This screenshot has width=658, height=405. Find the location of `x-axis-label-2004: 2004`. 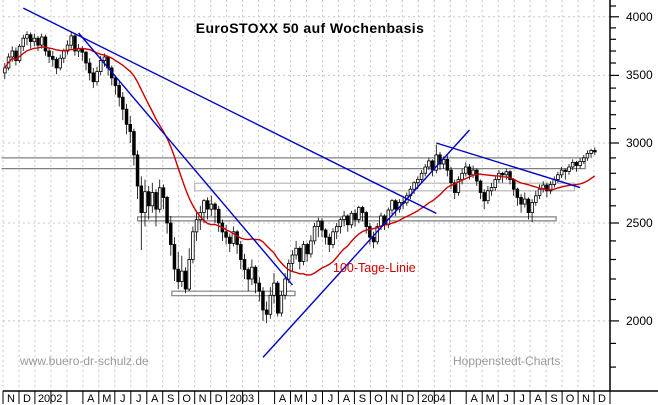

x-axis-label-2004: 2004 is located at coordinates (433, 399).